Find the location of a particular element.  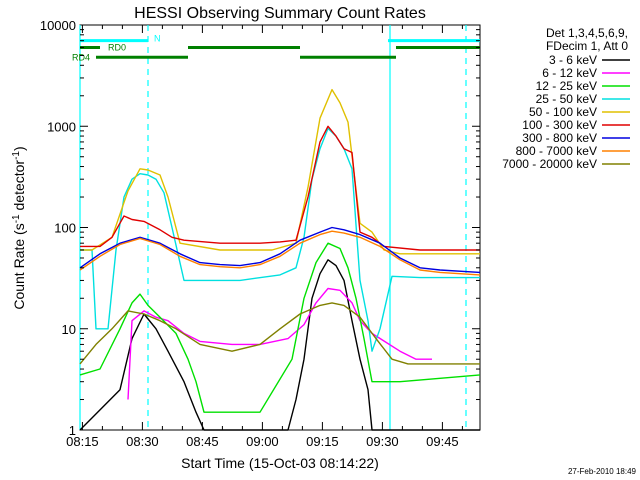

y-axis-label-mid: detector is located at coordinates (19, 187).